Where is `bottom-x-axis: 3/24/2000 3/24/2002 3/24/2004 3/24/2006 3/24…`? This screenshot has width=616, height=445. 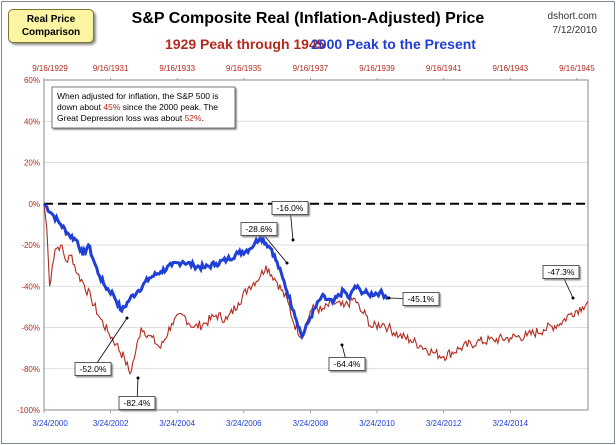
bottom-x-axis: 3/24/2000 3/24/2002 3/24/2004 3/24/2006 3/24… is located at coordinates (280, 419).